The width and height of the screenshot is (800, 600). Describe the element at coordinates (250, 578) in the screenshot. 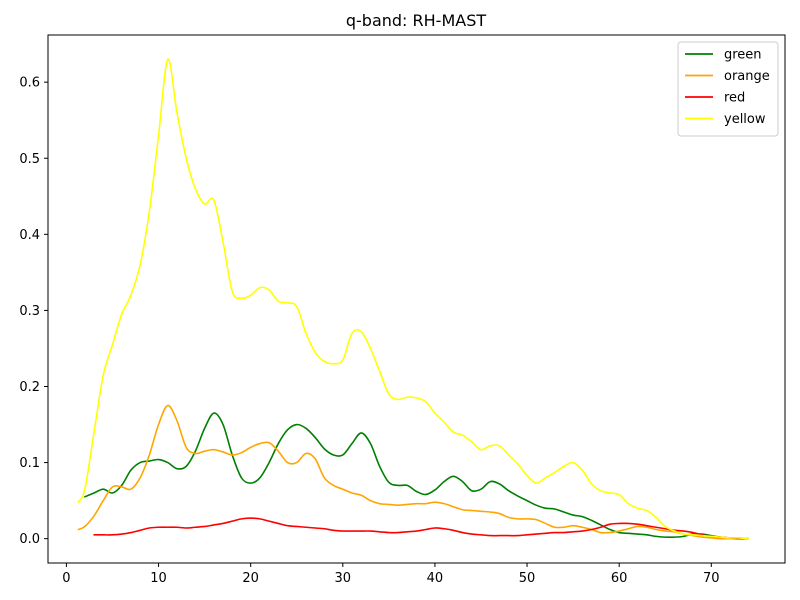

I see `x-tick-label: 20` at that location.